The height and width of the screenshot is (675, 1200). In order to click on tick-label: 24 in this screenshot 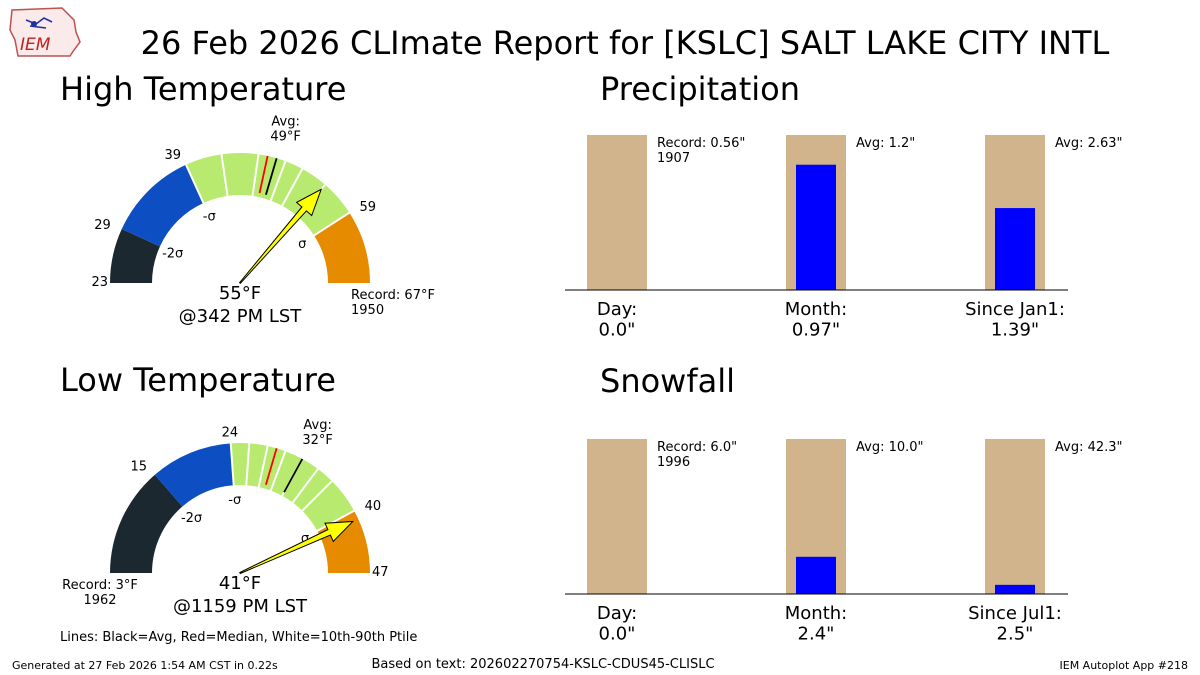, I will do `click(230, 432)`.